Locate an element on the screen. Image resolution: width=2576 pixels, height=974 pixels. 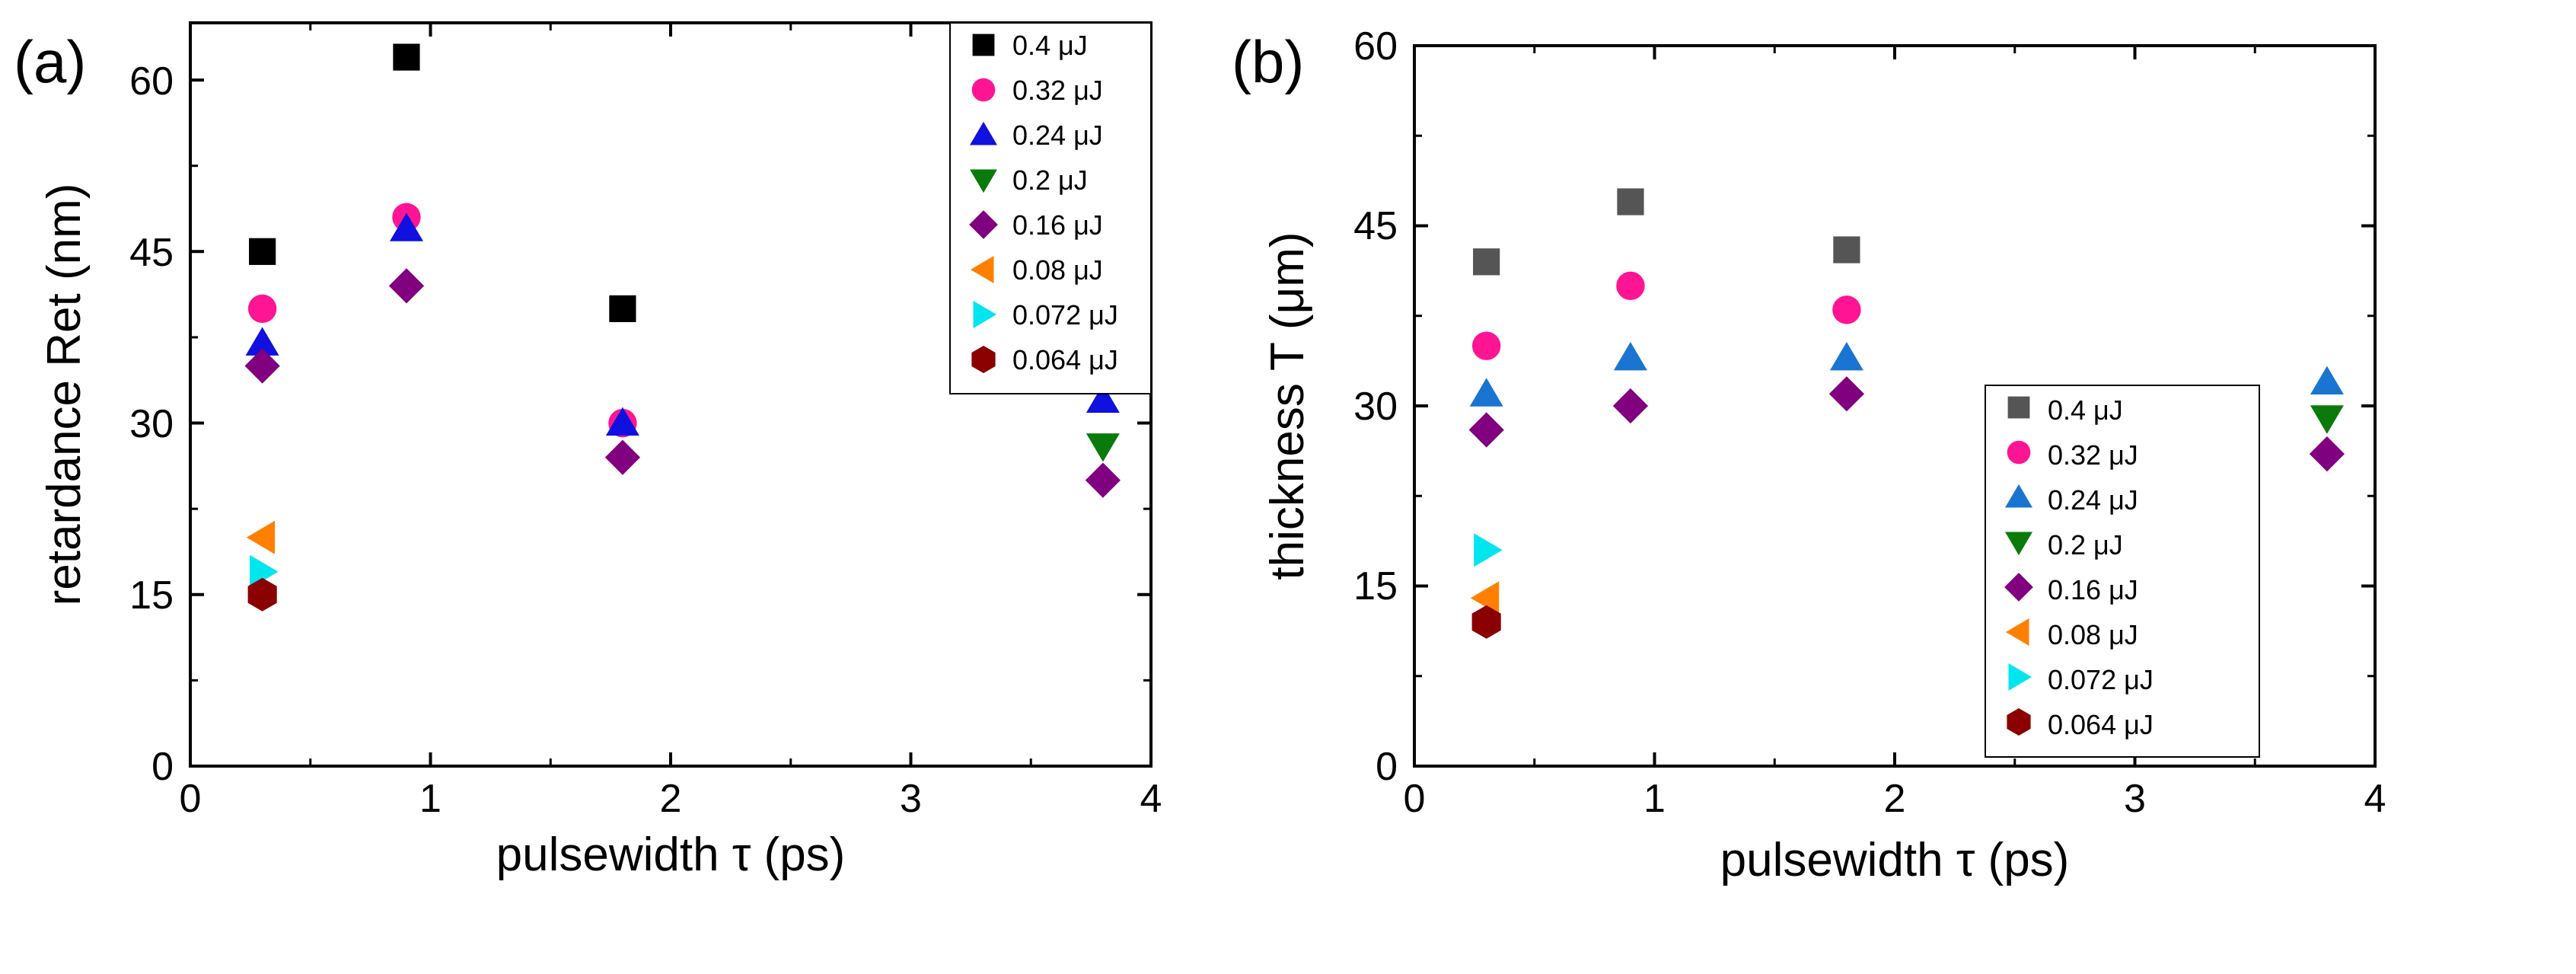
panel-b-legend-label-3: 0.2 μJ is located at coordinates (2085, 544).